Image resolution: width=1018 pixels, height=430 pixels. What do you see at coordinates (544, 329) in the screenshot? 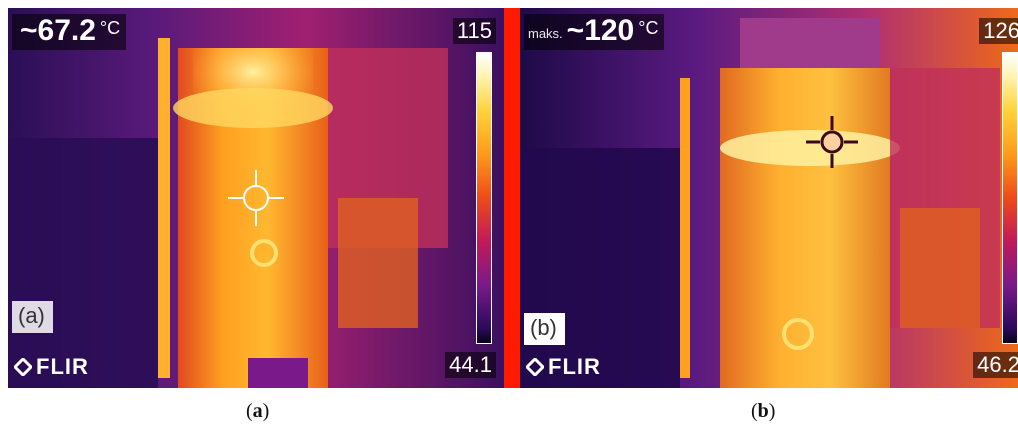
I see `panel-label: (b)` at bounding box center [544, 329].